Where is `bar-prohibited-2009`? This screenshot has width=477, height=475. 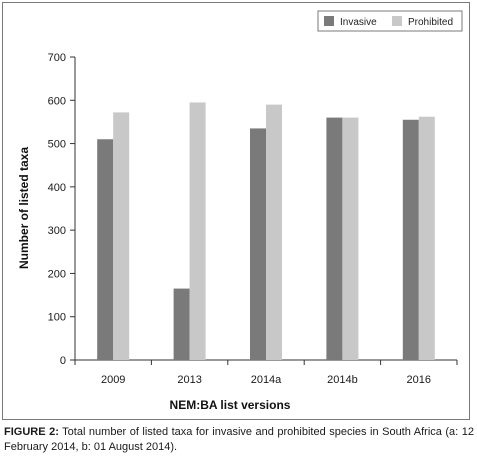
bar-prohibited-2009 is located at coordinates (121, 236).